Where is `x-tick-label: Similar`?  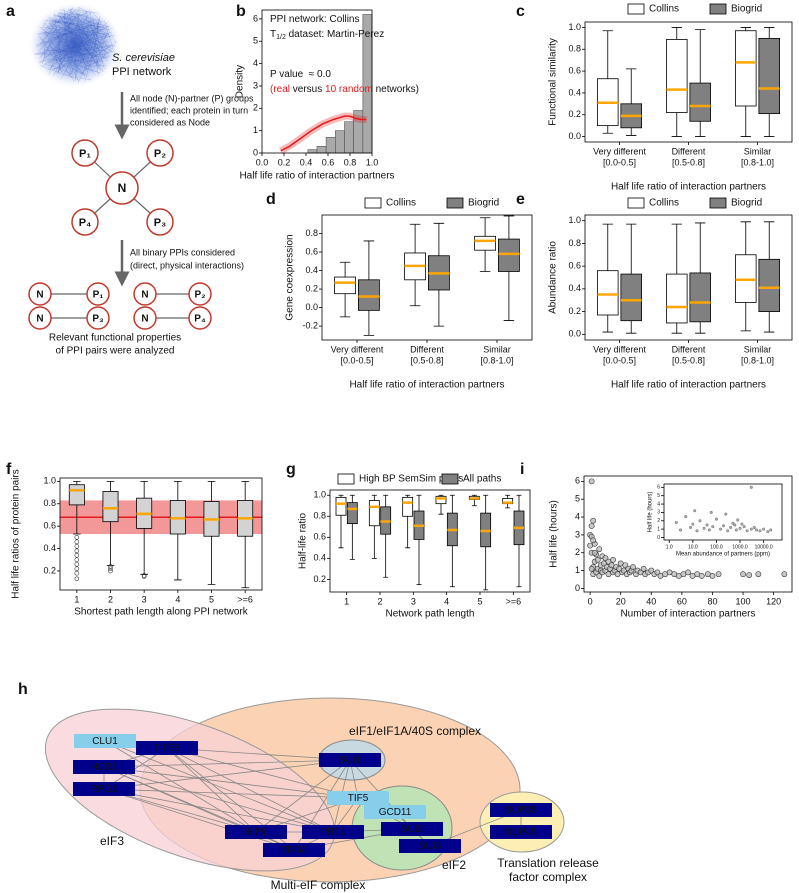 x-tick-label: Similar is located at coordinates (497, 349).